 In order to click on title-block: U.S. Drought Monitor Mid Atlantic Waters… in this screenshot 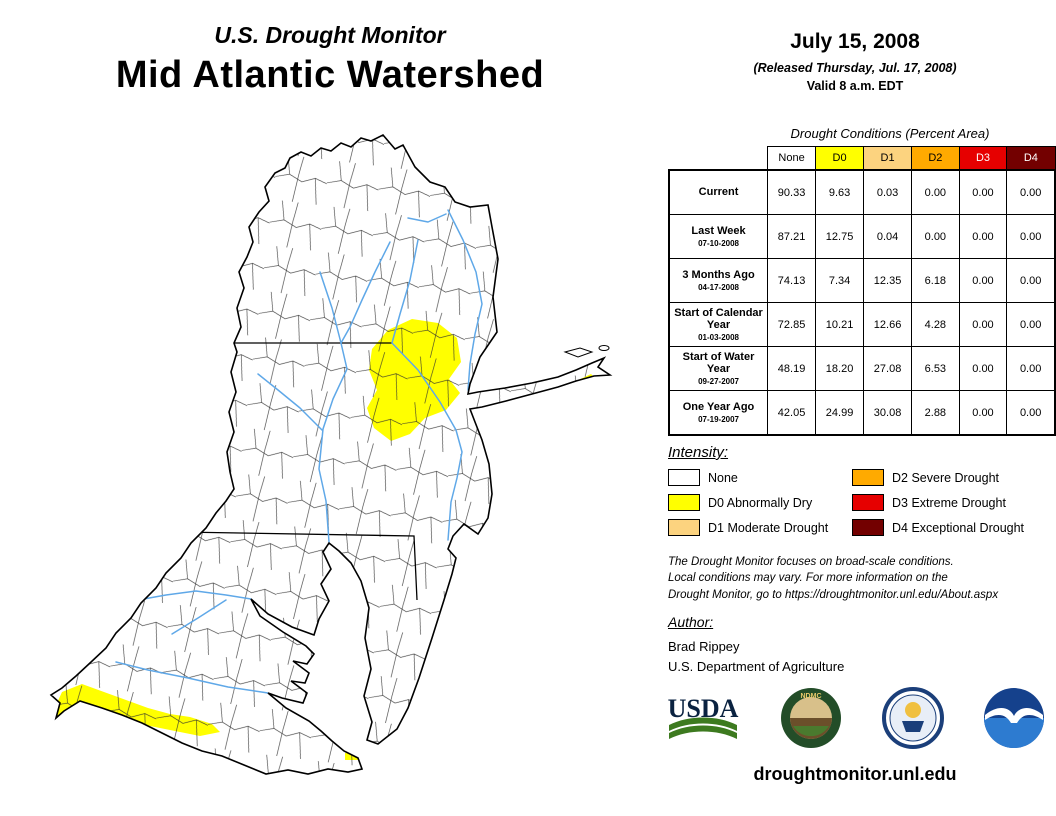, I will do `click(330, 59)`.